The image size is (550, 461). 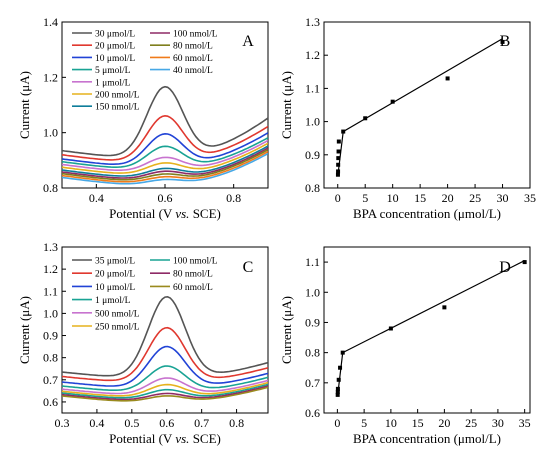 I want to click on legend-label: 250 nmol/L, so click(x=117, y=328).